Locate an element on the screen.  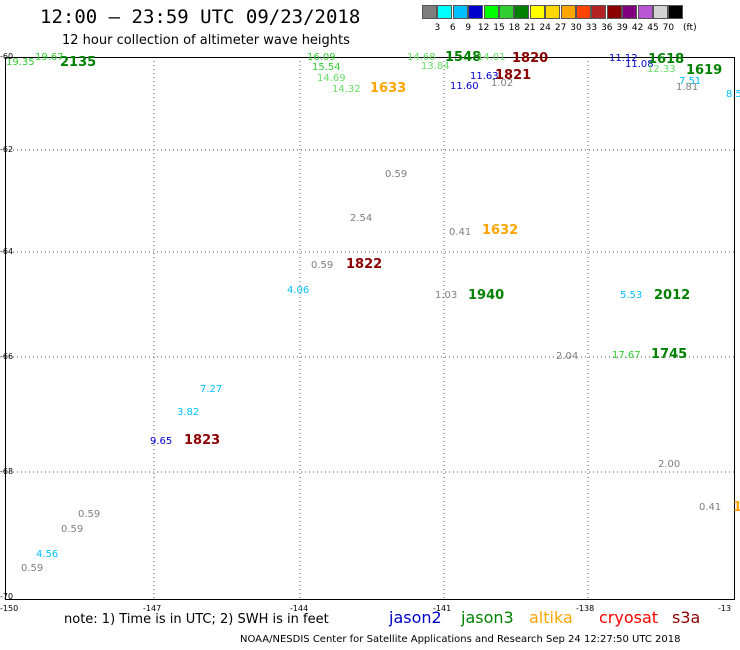
pass-time-label: 1745 is located at coordinates (669, 354).